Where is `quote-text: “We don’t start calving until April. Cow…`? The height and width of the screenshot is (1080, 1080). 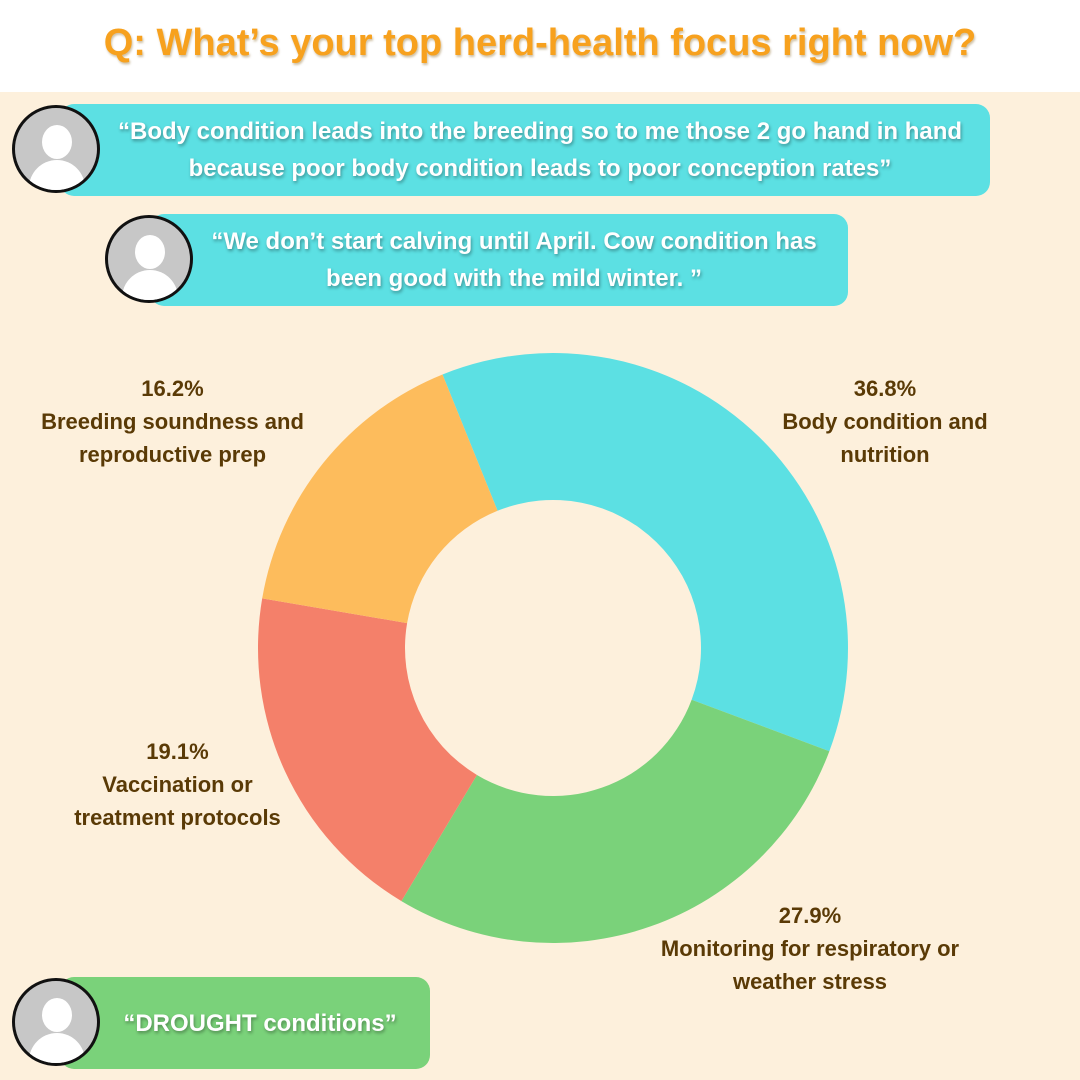 quote-text: “We don’t start calving until April. Cow… is located at coordinates (514, 260).